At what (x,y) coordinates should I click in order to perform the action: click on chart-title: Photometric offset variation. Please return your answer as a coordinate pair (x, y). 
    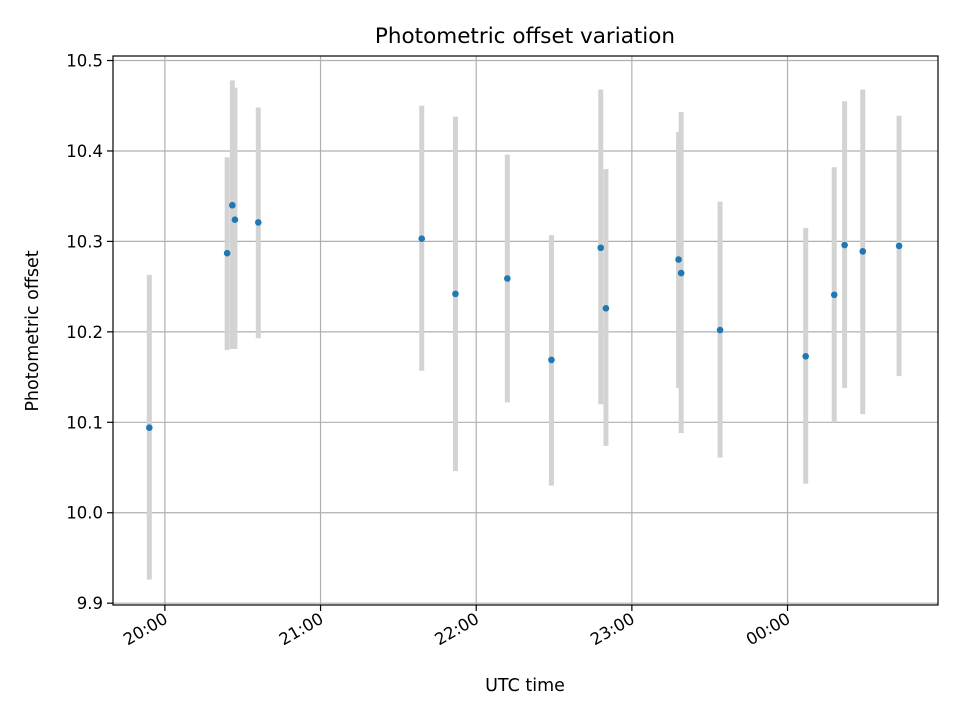
    Looking at the image, I should click on (525, 36).